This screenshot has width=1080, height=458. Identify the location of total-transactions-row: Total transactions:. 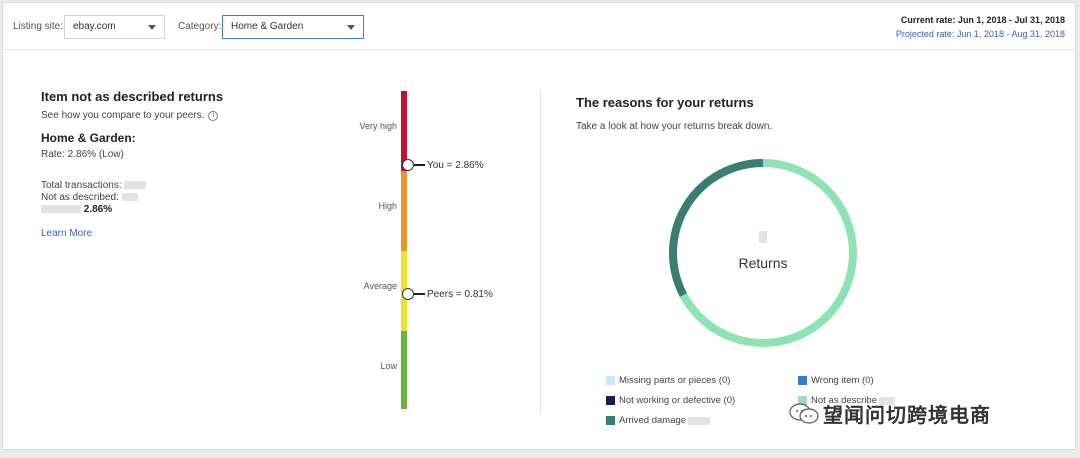
(171, 186).